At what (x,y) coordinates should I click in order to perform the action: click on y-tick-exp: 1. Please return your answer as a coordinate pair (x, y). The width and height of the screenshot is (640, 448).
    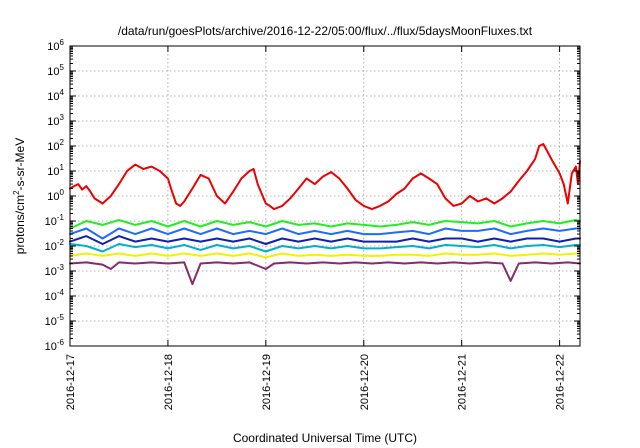
    Looking at the image, I should click on (62, 167).